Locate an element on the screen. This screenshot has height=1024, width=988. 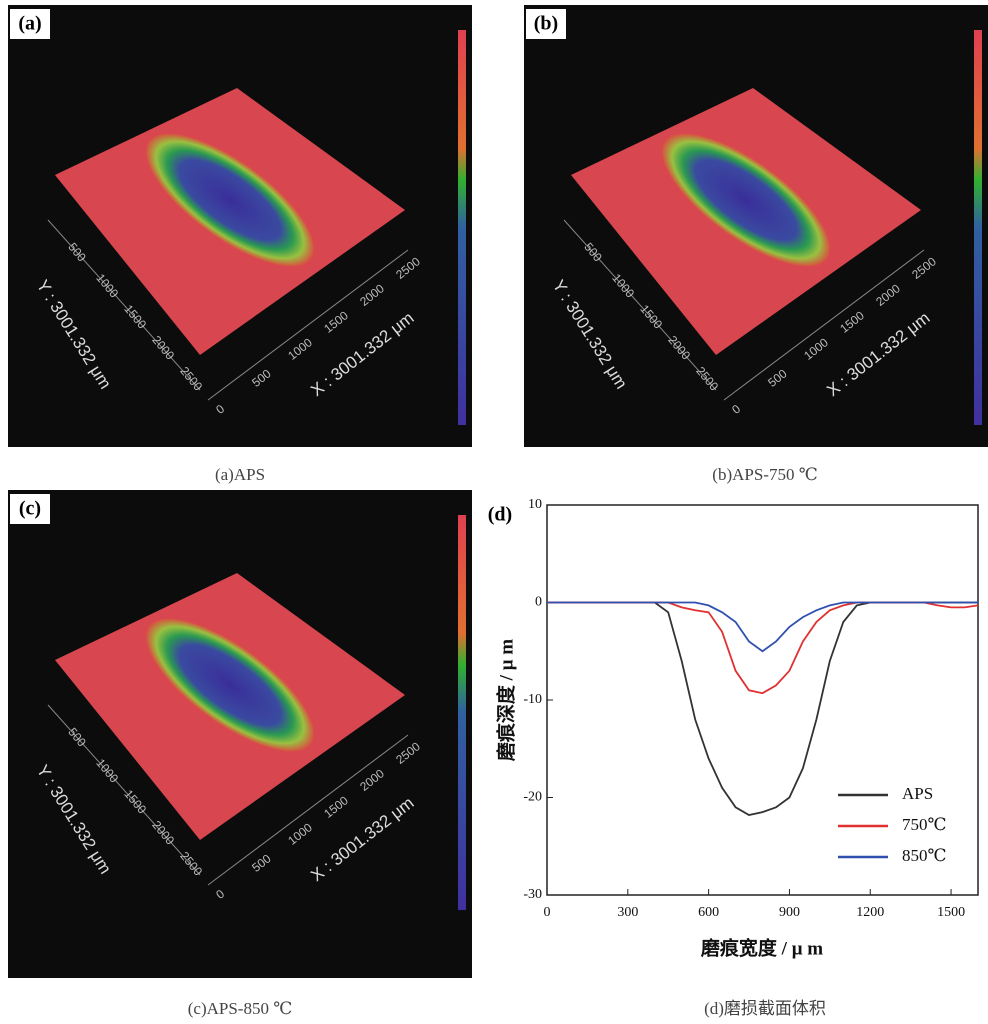
x-tick-label: 900 is located at coordinates (789, 912).